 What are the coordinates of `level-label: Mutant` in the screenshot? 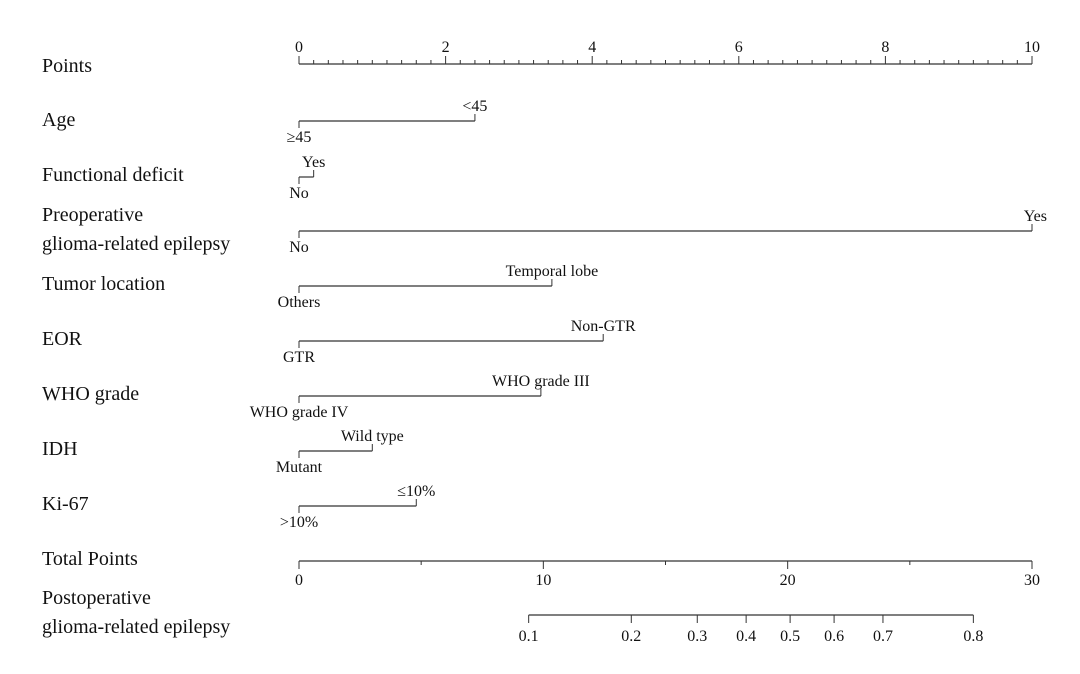 It's located at (299, 467).